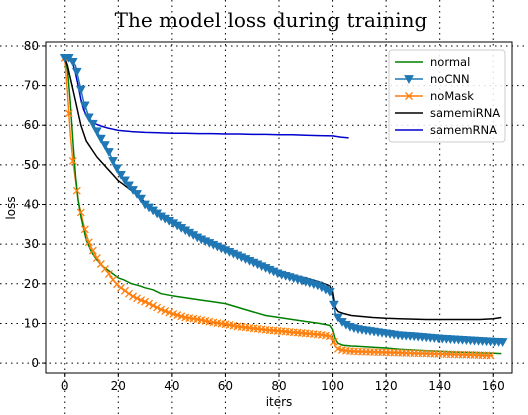 Image resolution: width=528 pixels, height=415 pixels. I want to click on y-tick-label: 40, so click(31, 205).